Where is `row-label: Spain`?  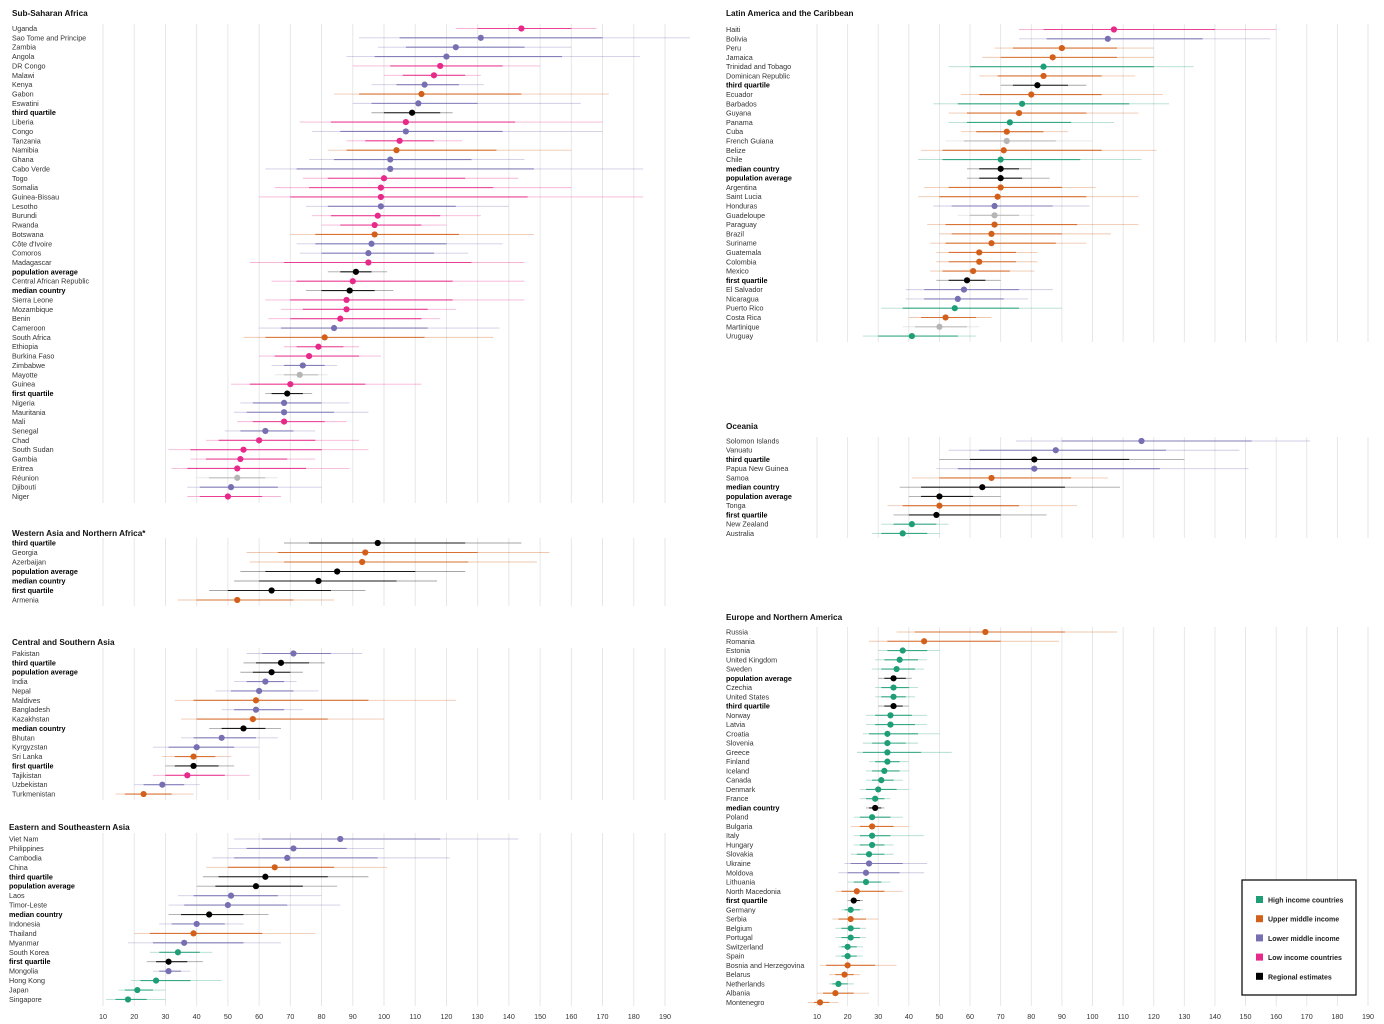 row-label: Spain is located at coordinates (735, 956).